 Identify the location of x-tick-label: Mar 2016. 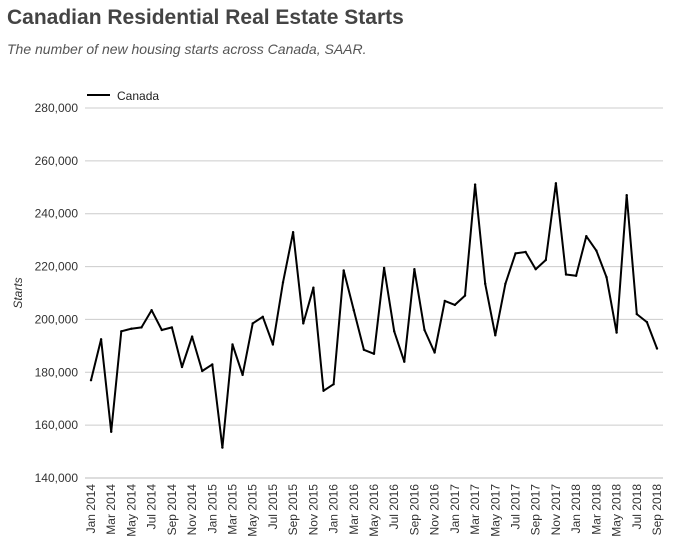
(354, 509).